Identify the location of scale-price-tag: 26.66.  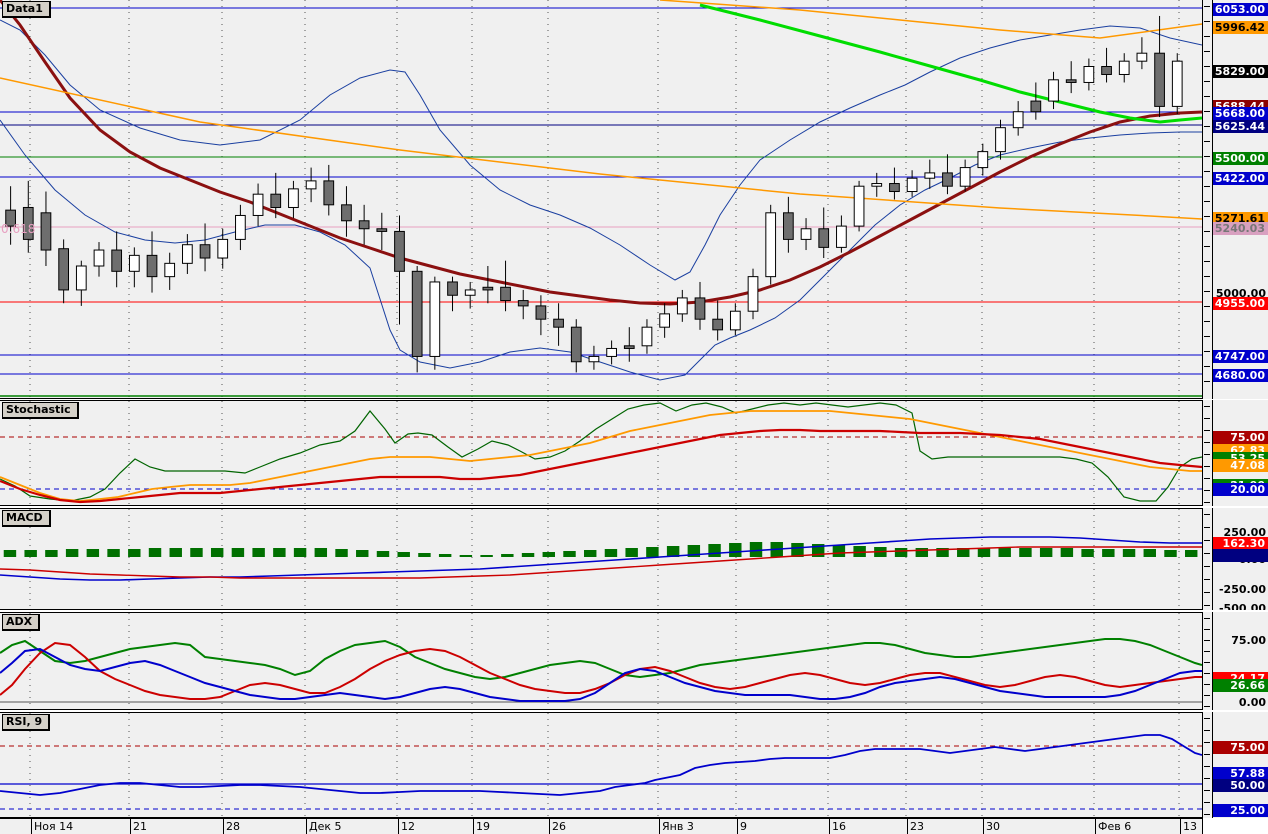
(1240, 685).